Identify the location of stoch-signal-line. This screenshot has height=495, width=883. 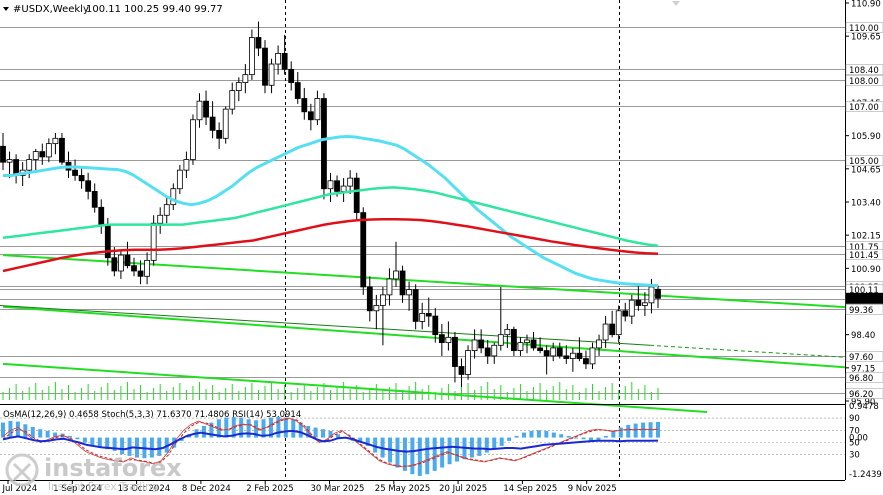
(330, 442).